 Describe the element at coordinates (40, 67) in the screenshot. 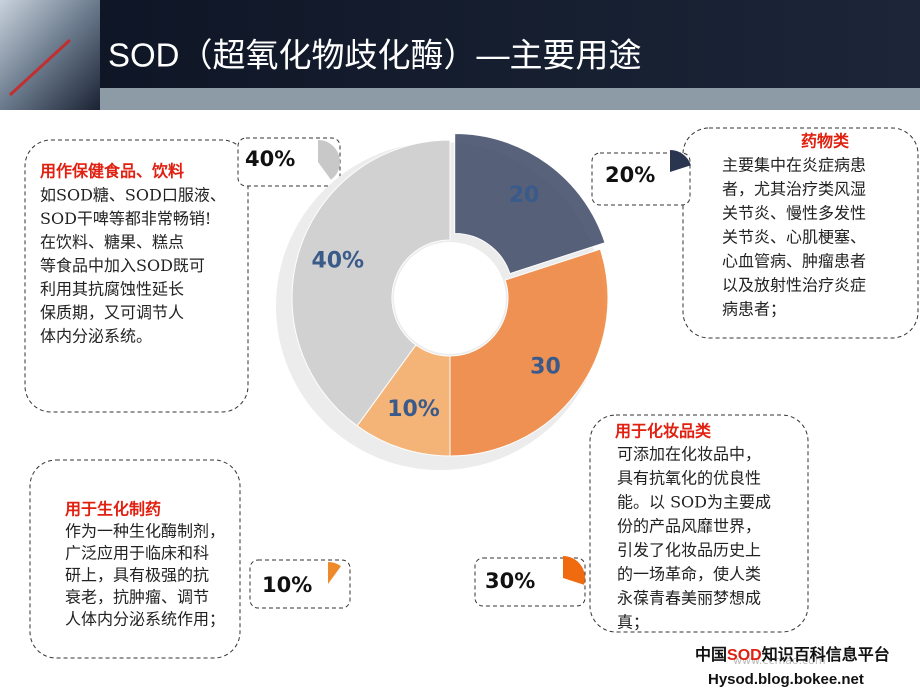

I see `photo-syringe` at that location.